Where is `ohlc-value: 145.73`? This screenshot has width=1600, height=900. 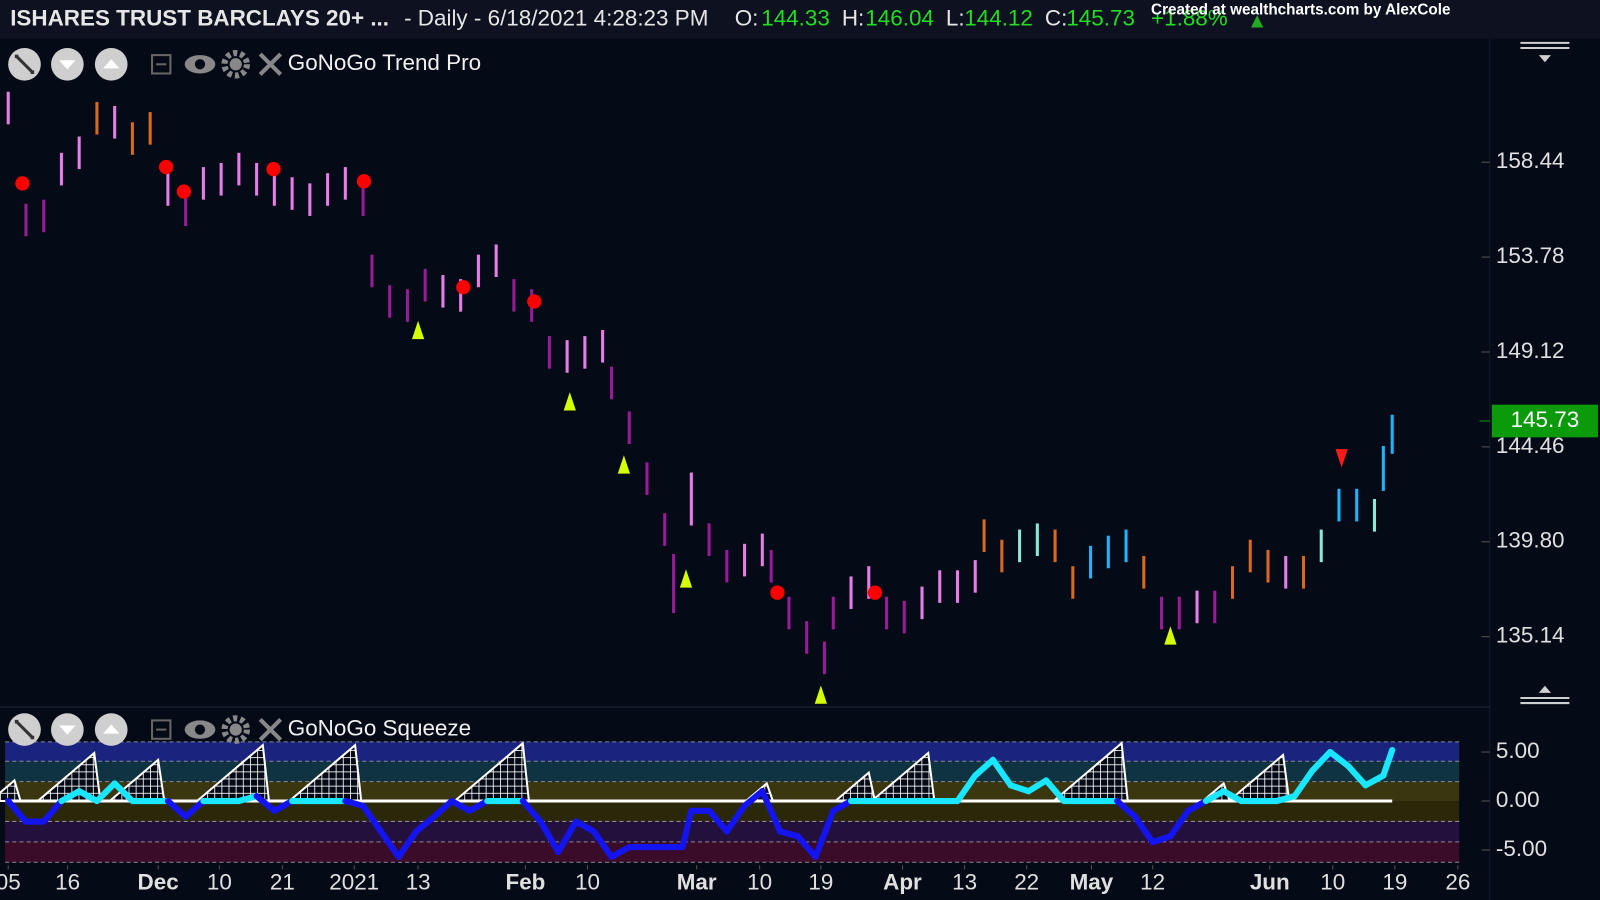
ohlc-value: 145.73 is located at coordinates (1100, 17).